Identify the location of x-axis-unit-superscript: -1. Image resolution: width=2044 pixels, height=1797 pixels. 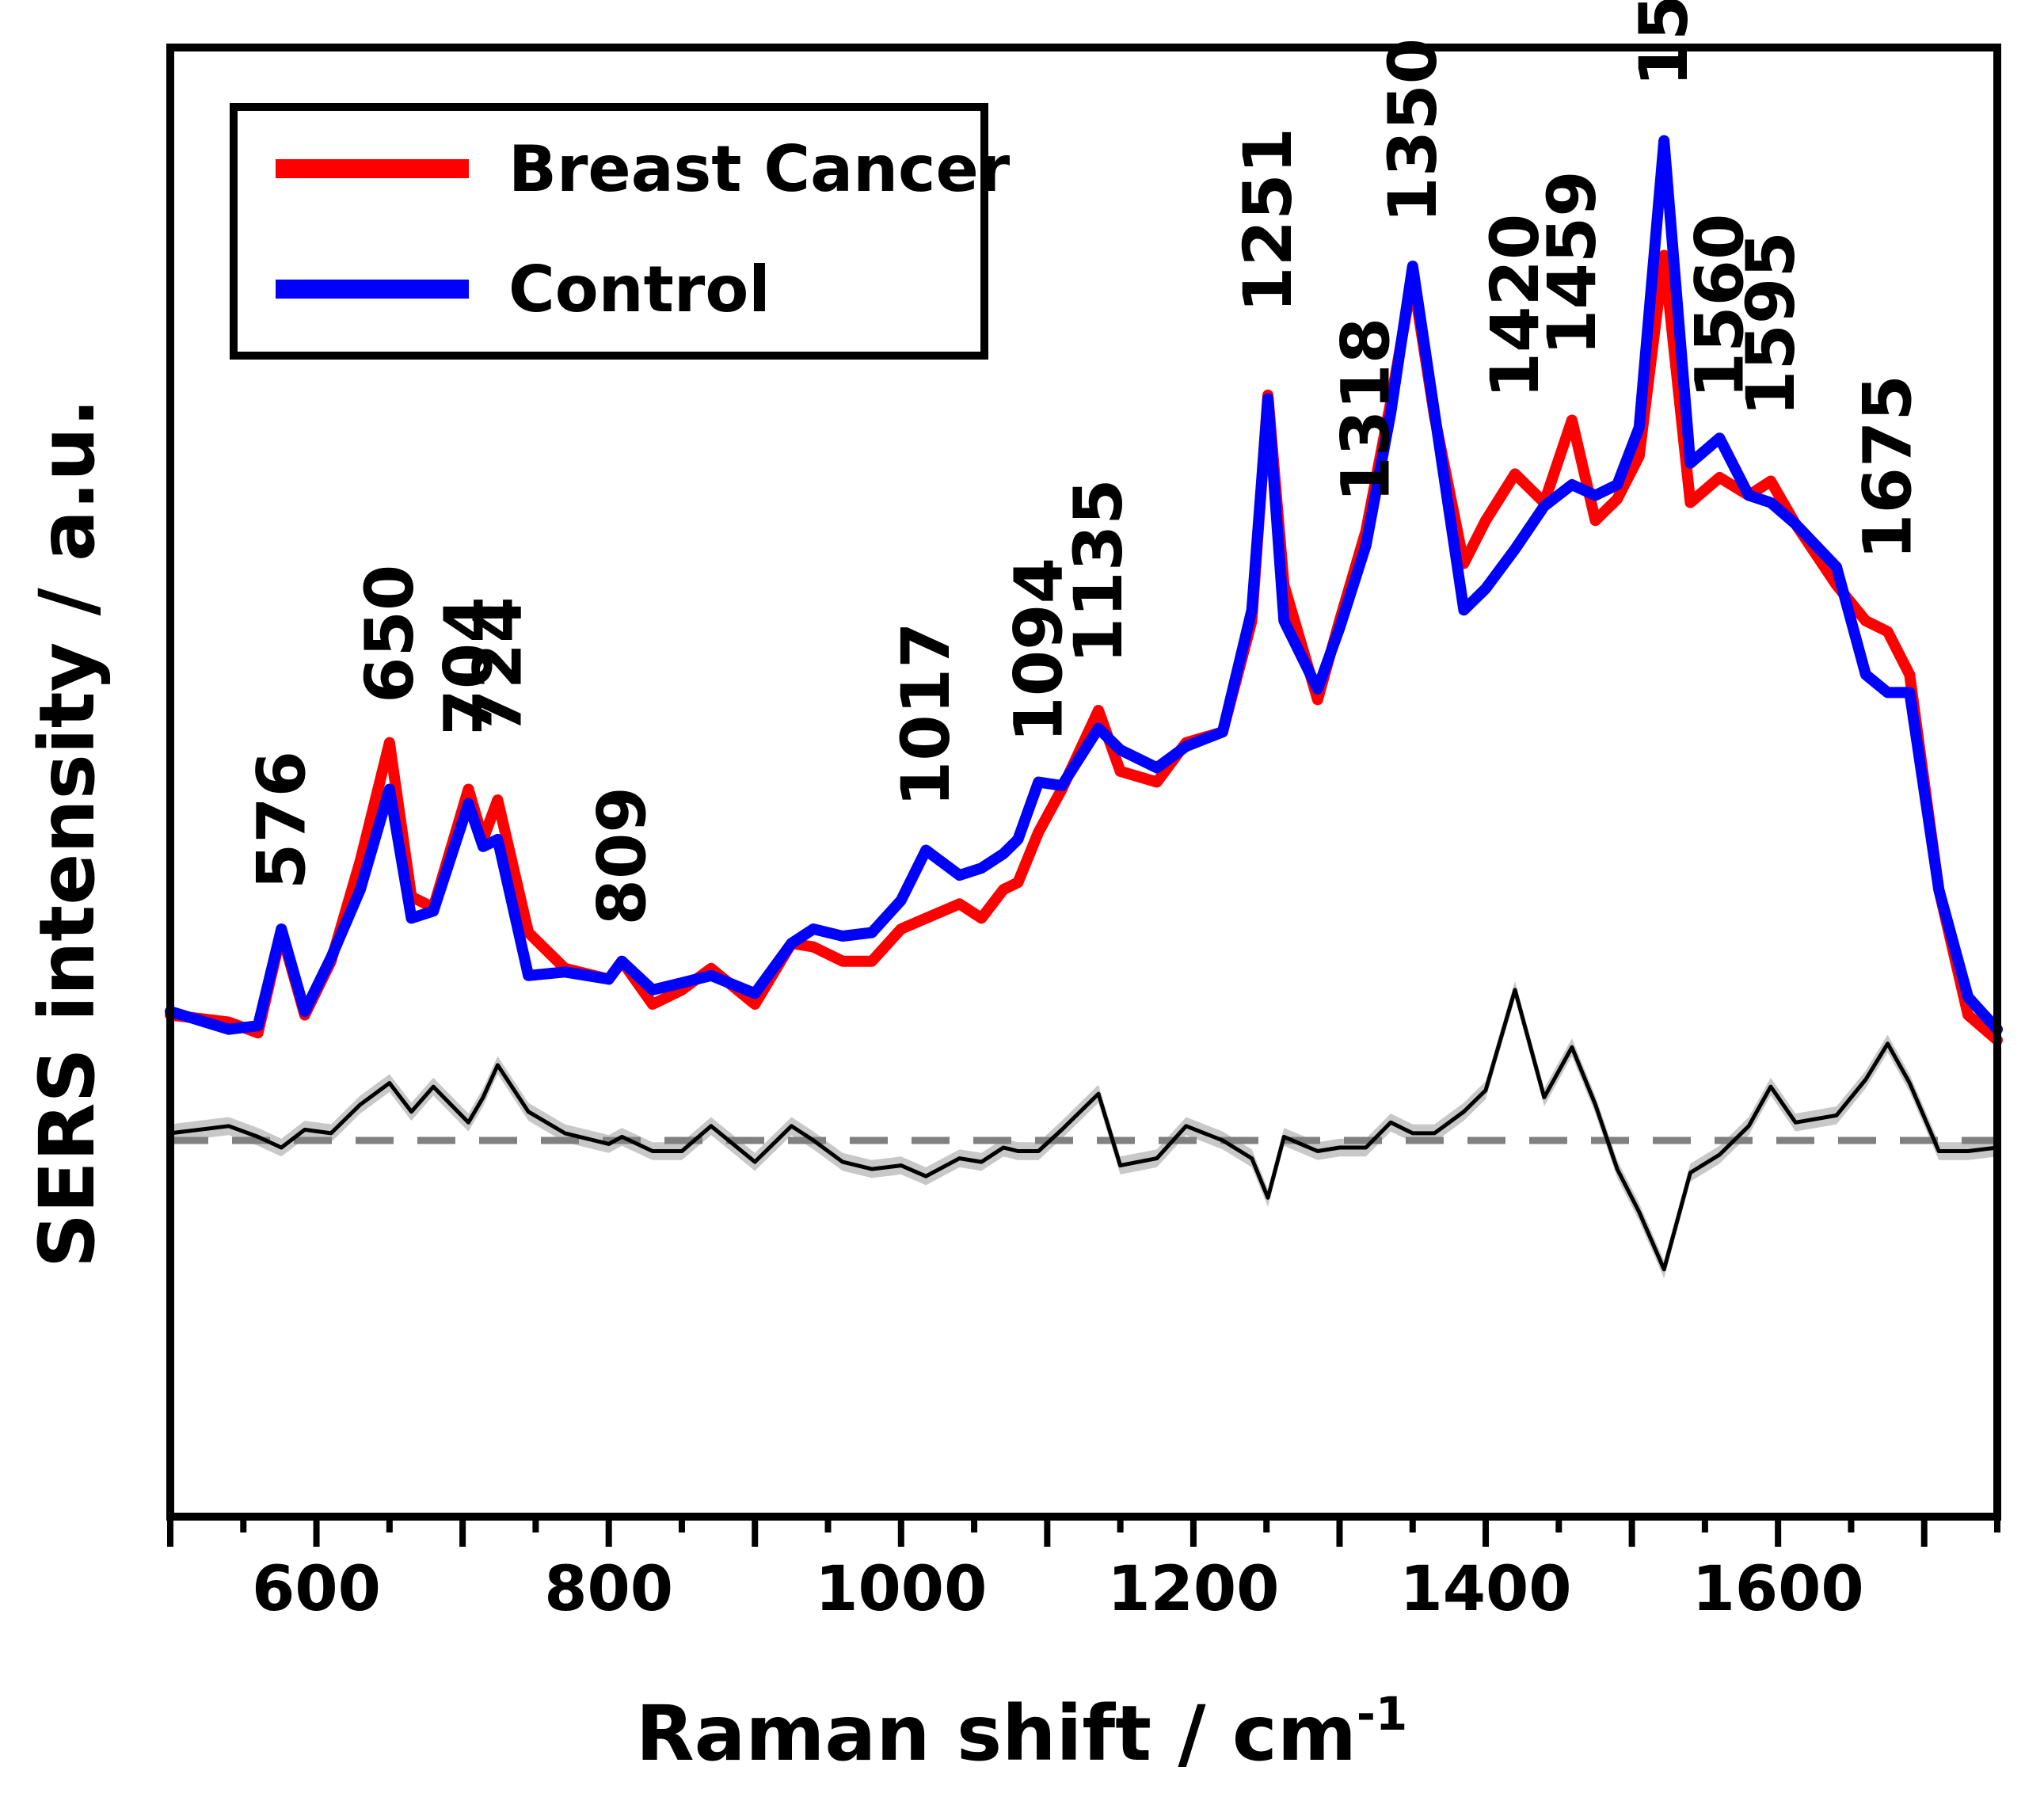
(1382, 1714).